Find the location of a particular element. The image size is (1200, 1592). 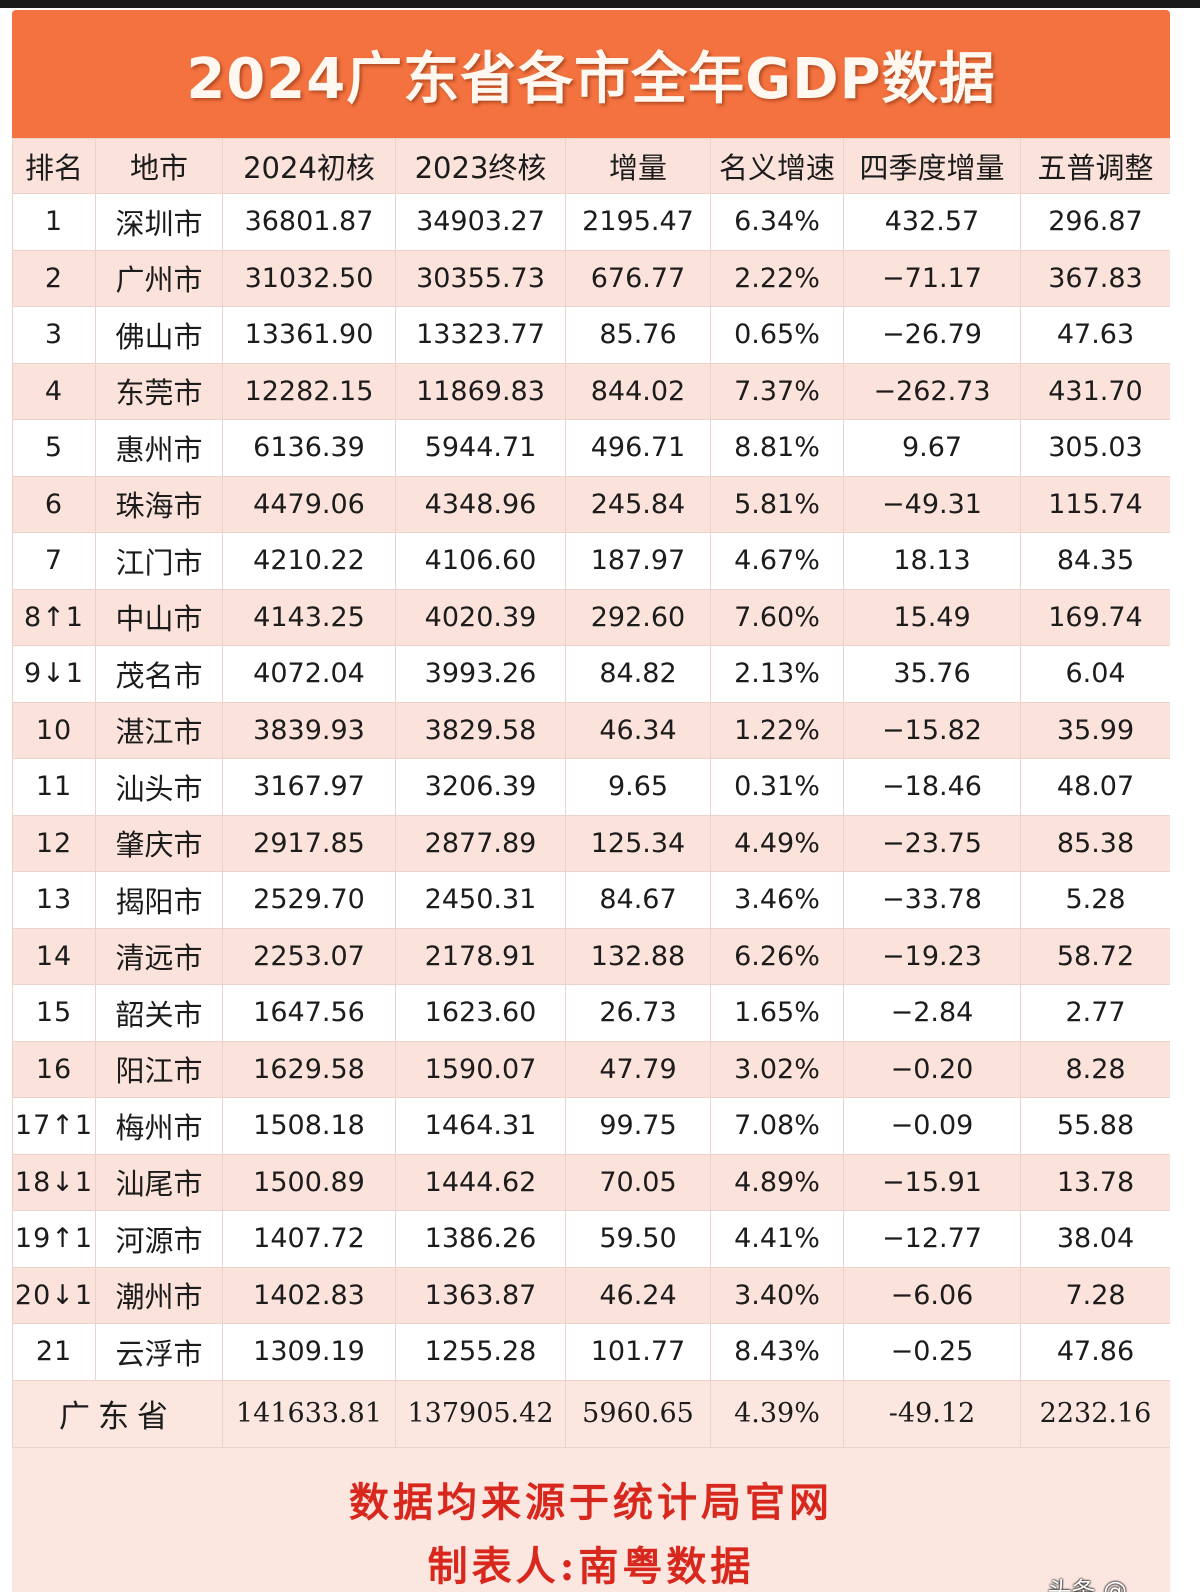

city-cell: 中山市 is located at coordinates (159, 617).